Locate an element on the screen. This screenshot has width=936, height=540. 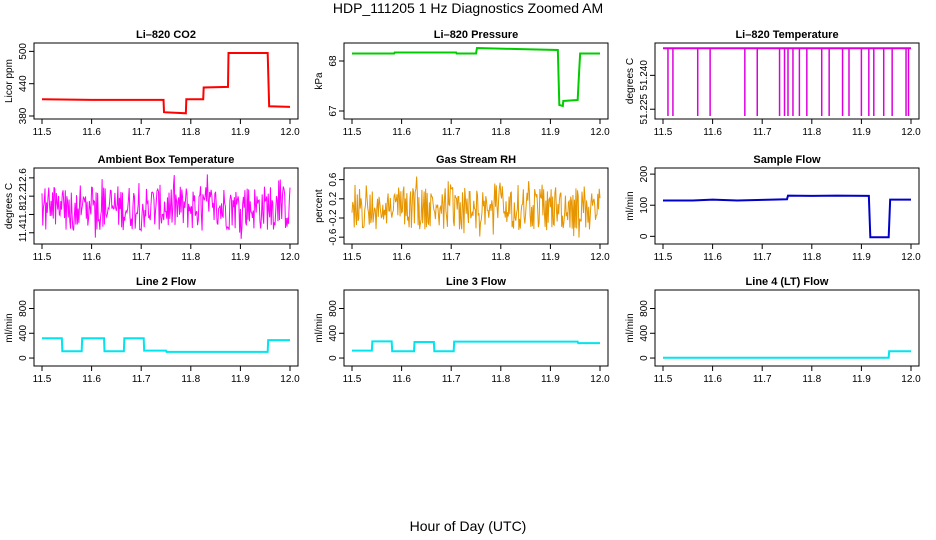
y-tick-label: 200 is located at coordinates (644, 173).